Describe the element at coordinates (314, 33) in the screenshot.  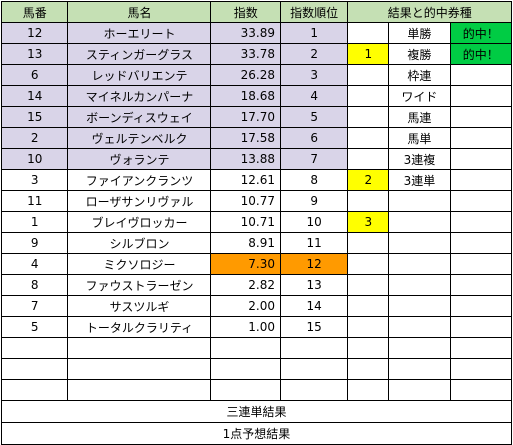
I see `index-rank-cell: 1` at that location.